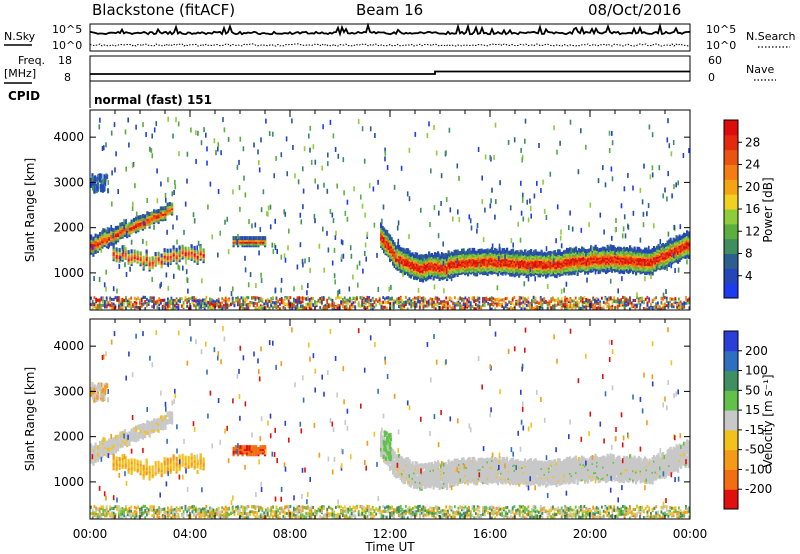  What do you see at coordinates (752, 187) in the screenshot?
I see `power-colorbar-tick-4: 20` at bounding box center [752, 187].